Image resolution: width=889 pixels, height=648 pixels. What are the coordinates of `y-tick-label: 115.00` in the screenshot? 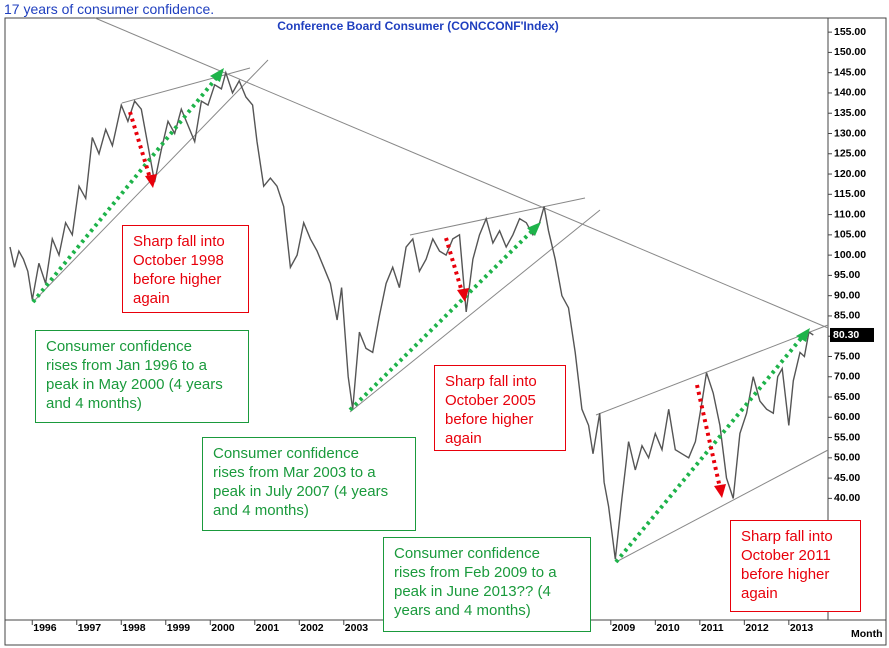 It's located at (850, 194).